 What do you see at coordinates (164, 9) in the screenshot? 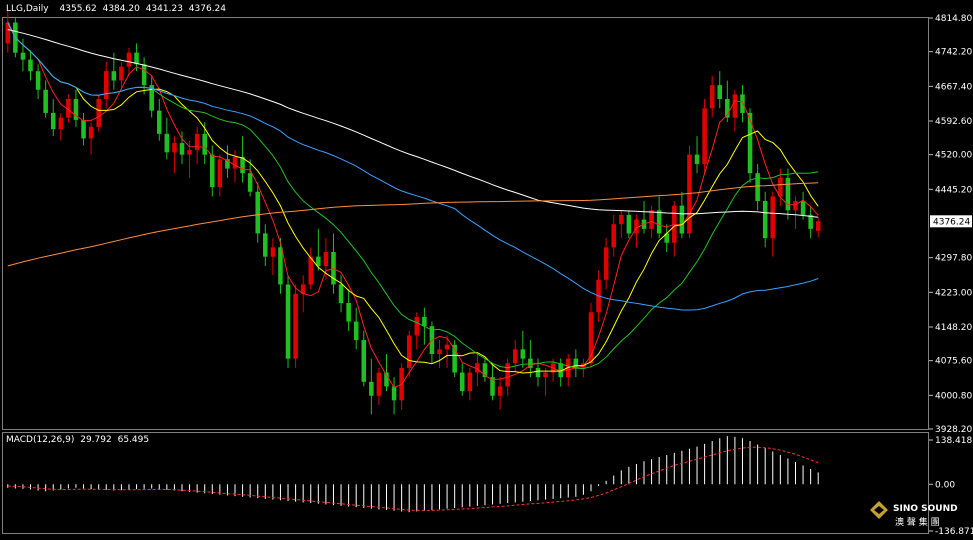
I see `low-value: 4341.23` at bounding box center [164, 9].